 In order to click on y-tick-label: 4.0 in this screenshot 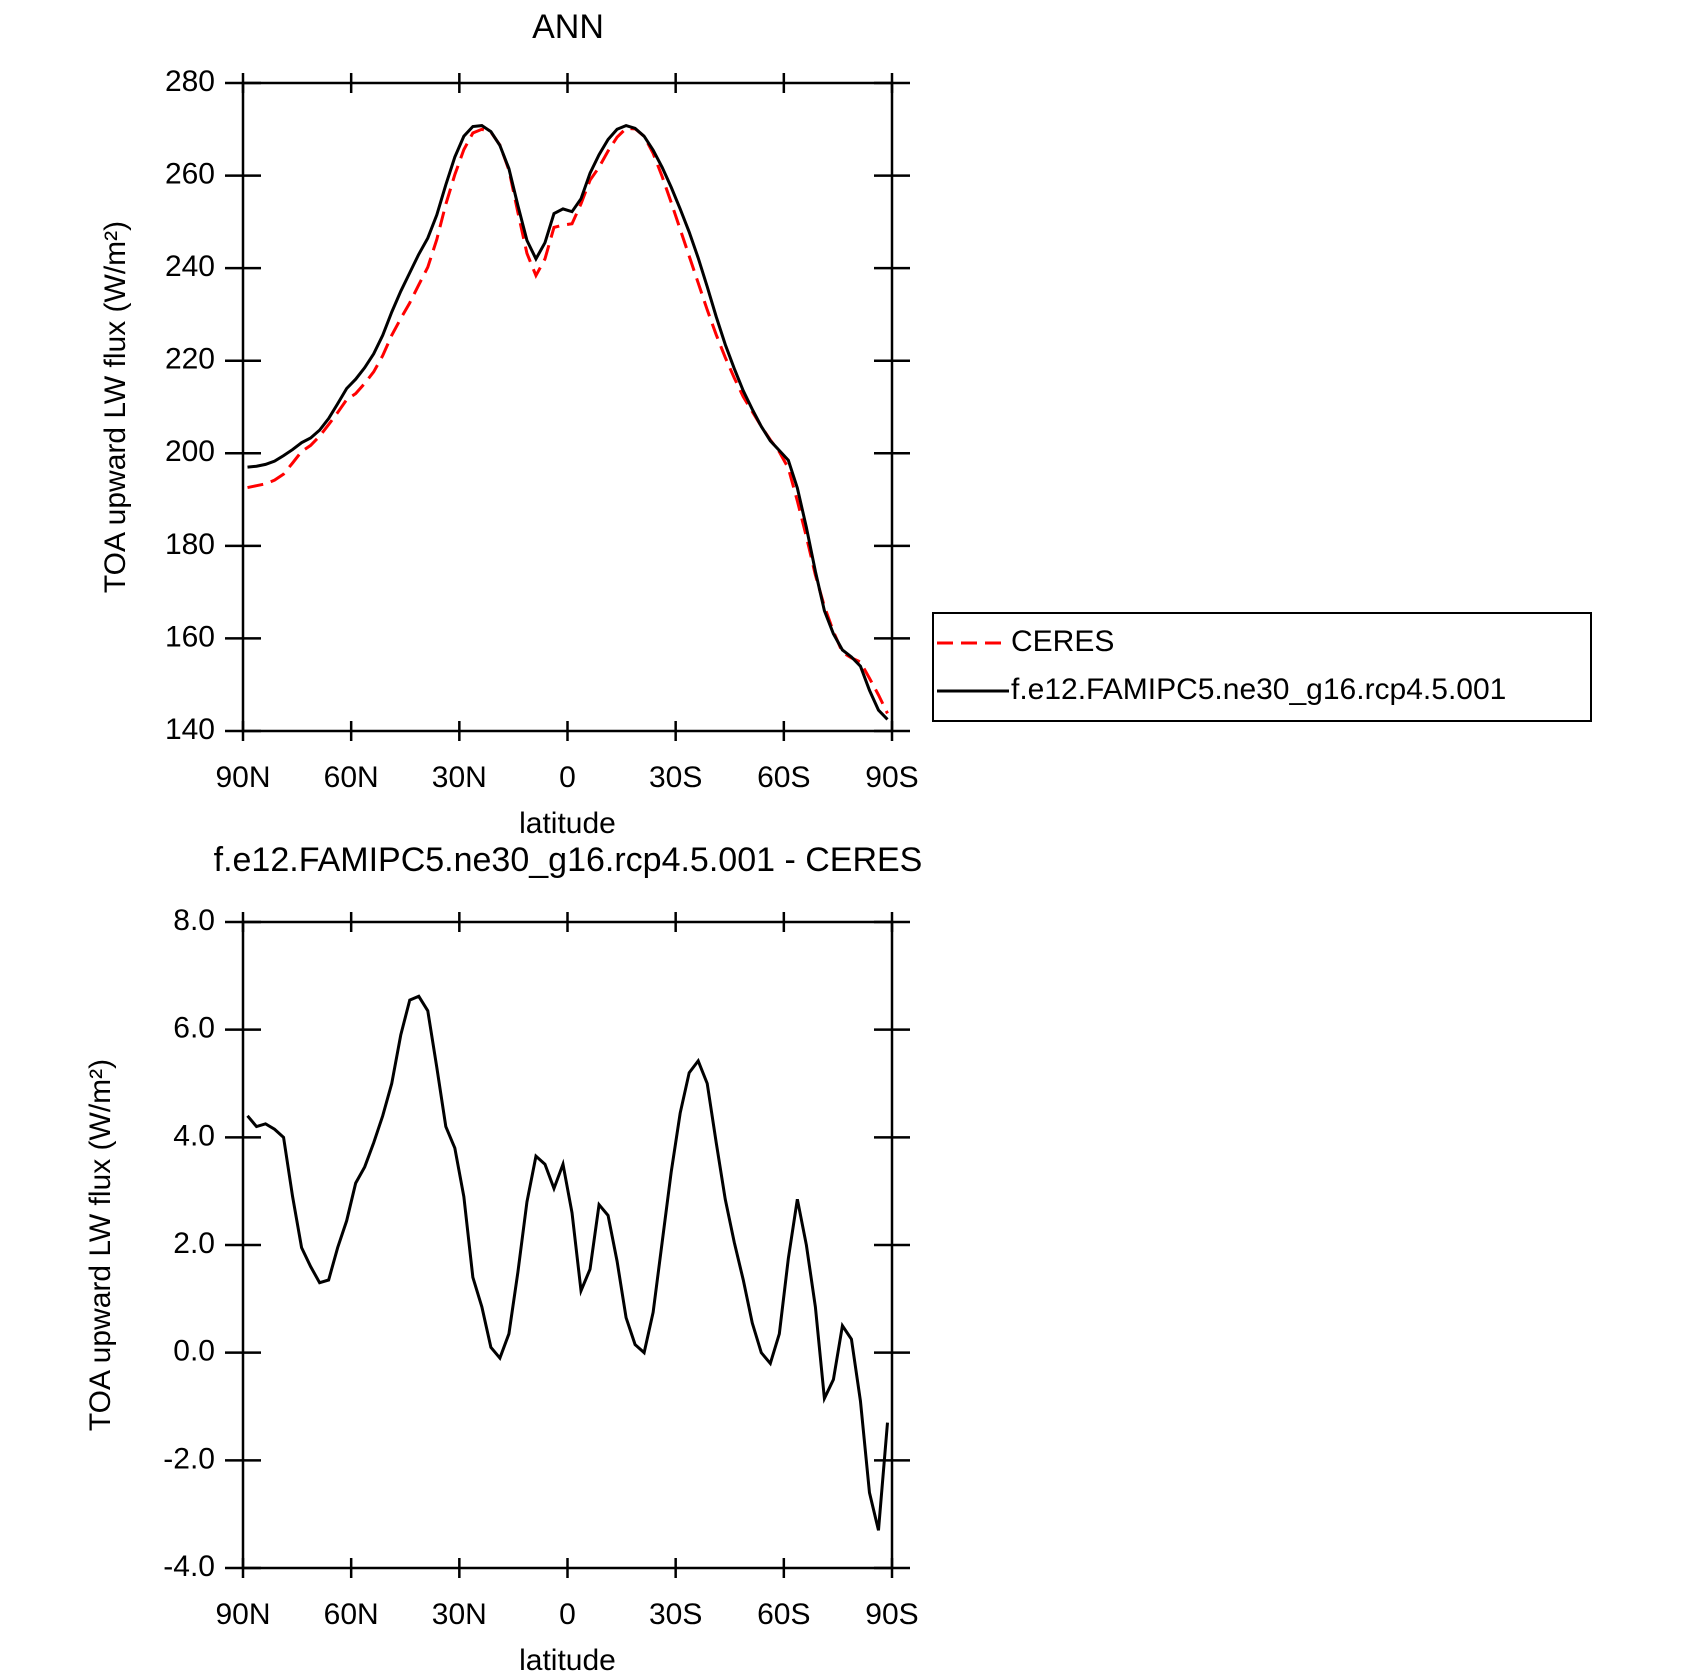, I will do `click(194, 1135)`.